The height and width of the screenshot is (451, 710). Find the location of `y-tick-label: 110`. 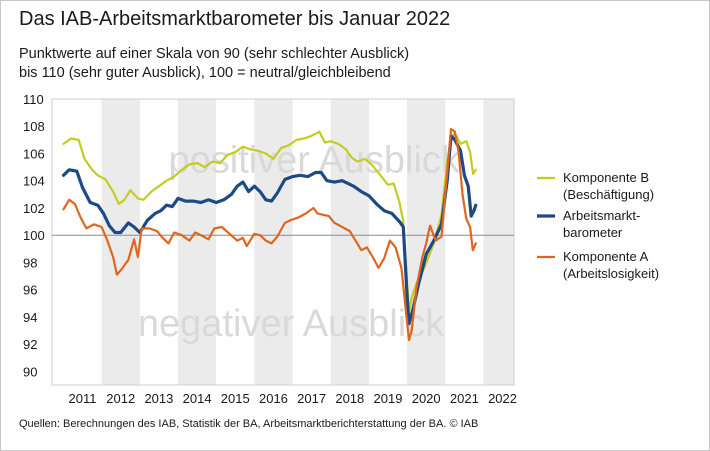

y-tick-label: 110 is located at coordinates (33, 99).